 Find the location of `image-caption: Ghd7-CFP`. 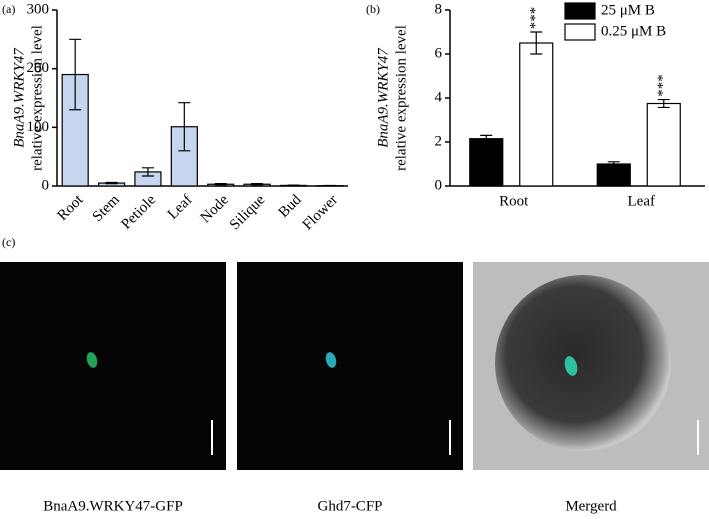

image-caption: Ghd7-CFP is located at coordinates (349, 506).